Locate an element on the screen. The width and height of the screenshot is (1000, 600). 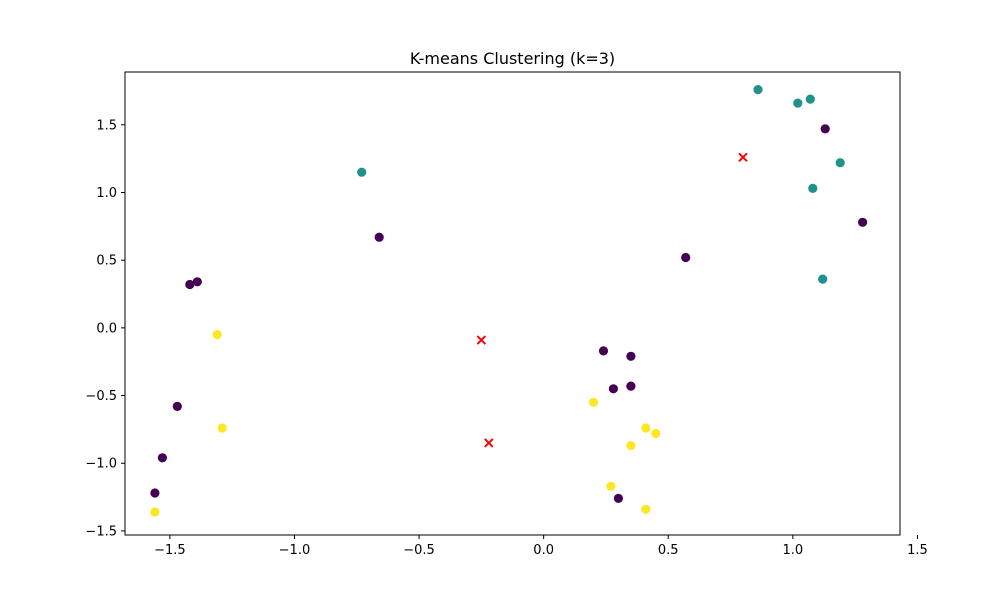
x-tick-label: −0.5 is located at coordinates (419, 550).